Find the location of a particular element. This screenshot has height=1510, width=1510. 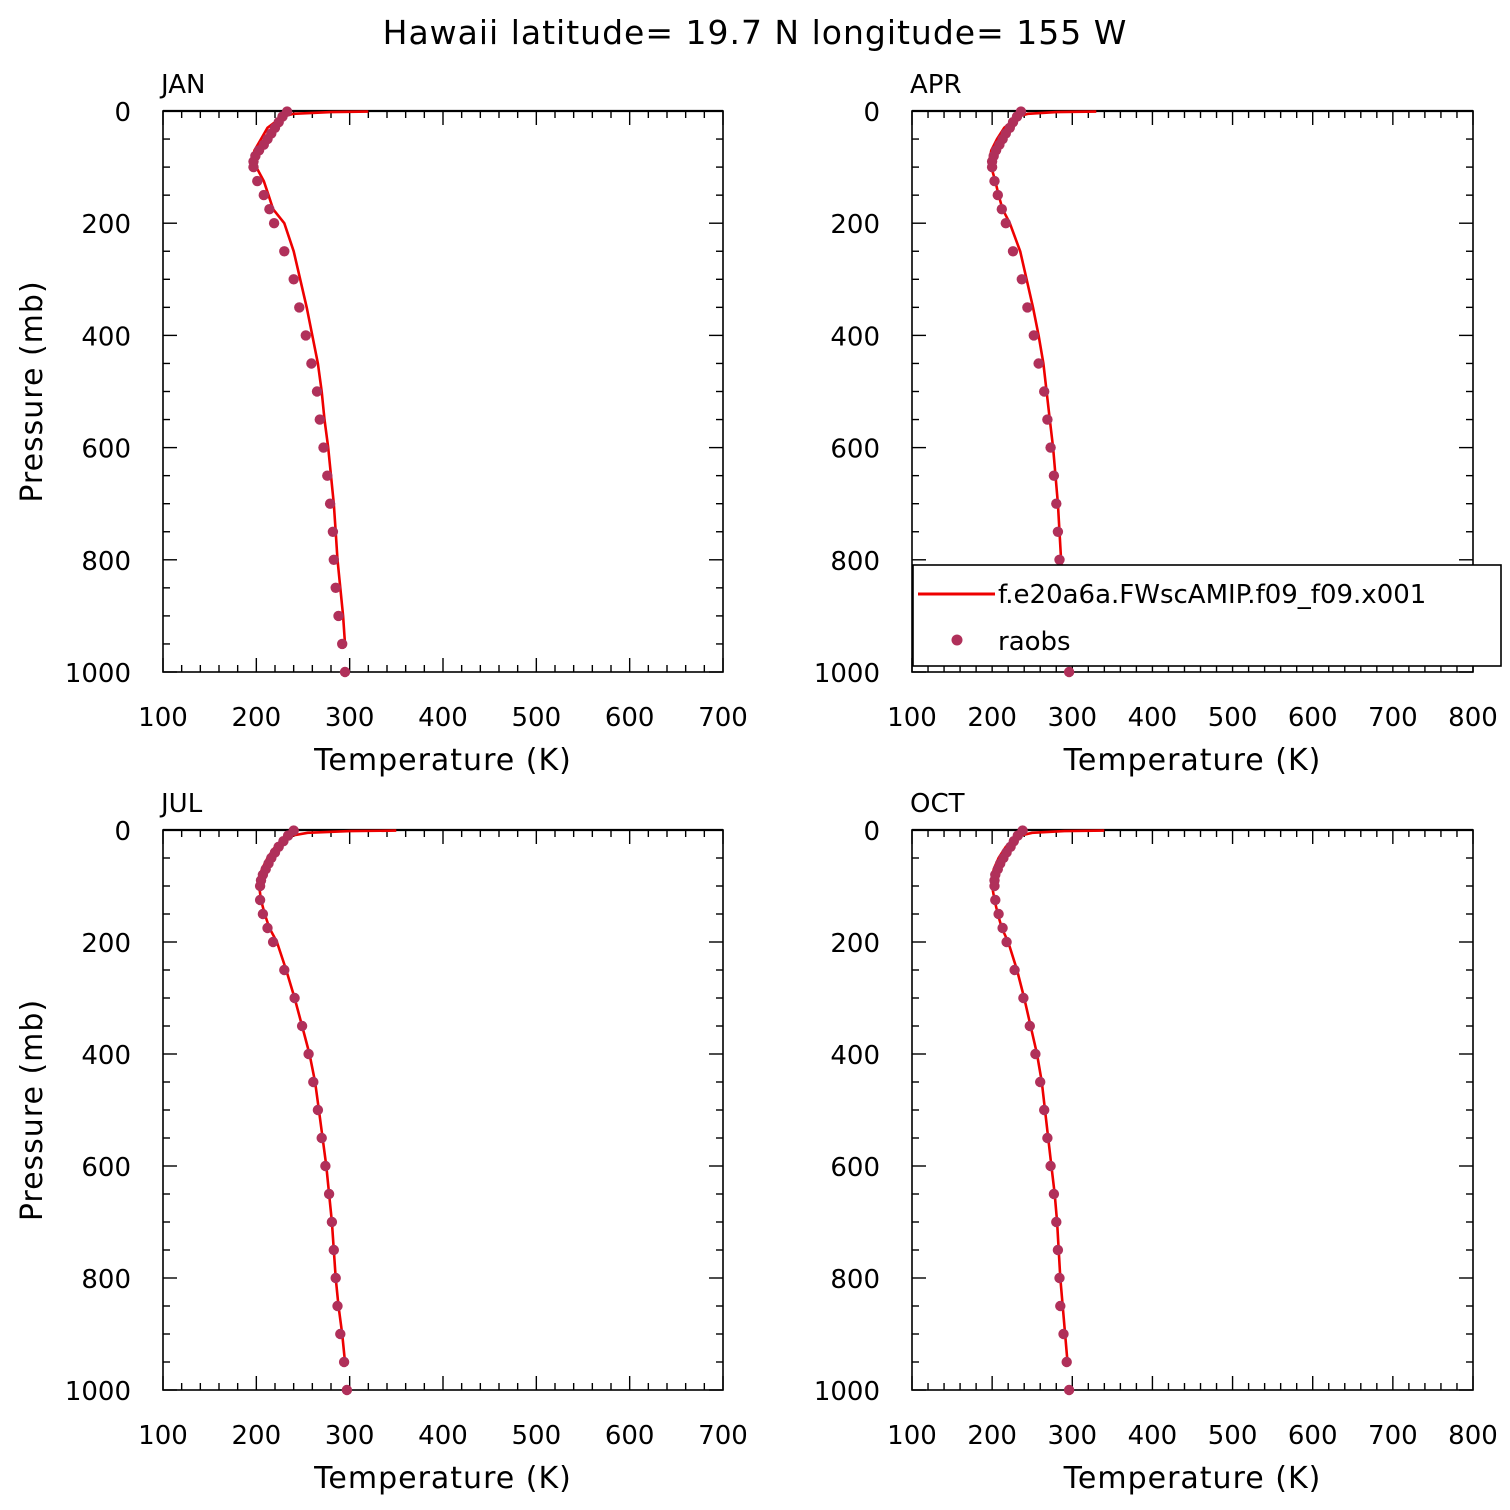

panel-label: JAN is located at coordinates (182, 85).